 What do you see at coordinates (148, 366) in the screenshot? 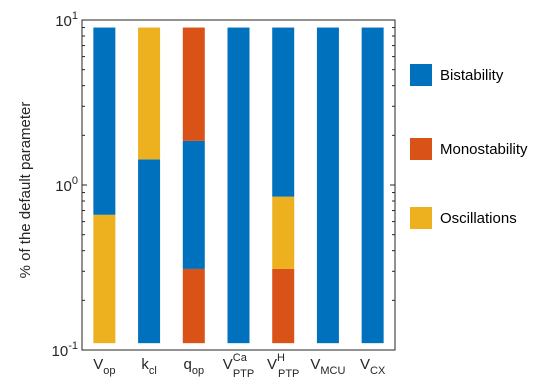
I see `x-tick-label: kcl` at bounding box center [148, 366].